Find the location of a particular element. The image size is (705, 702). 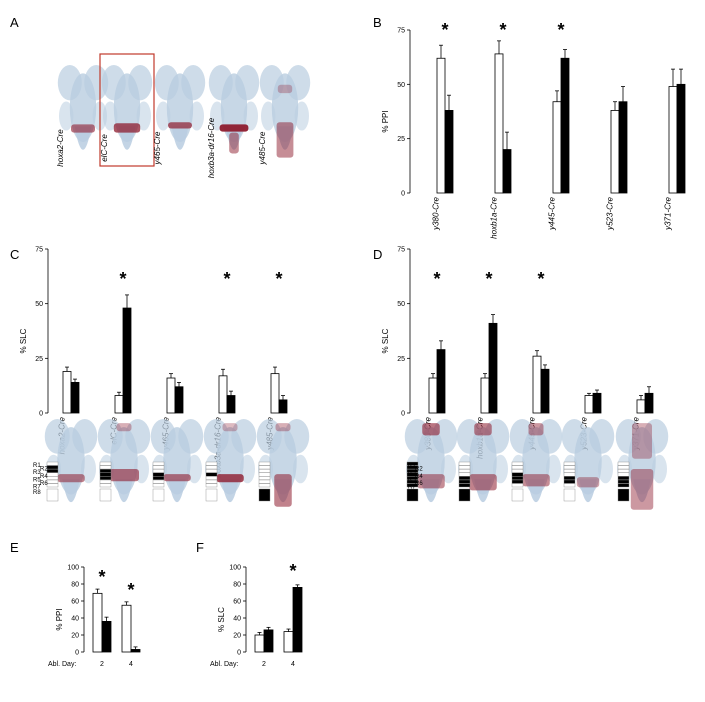

category-label: y523-Cre is located at coordinates (609, 213).